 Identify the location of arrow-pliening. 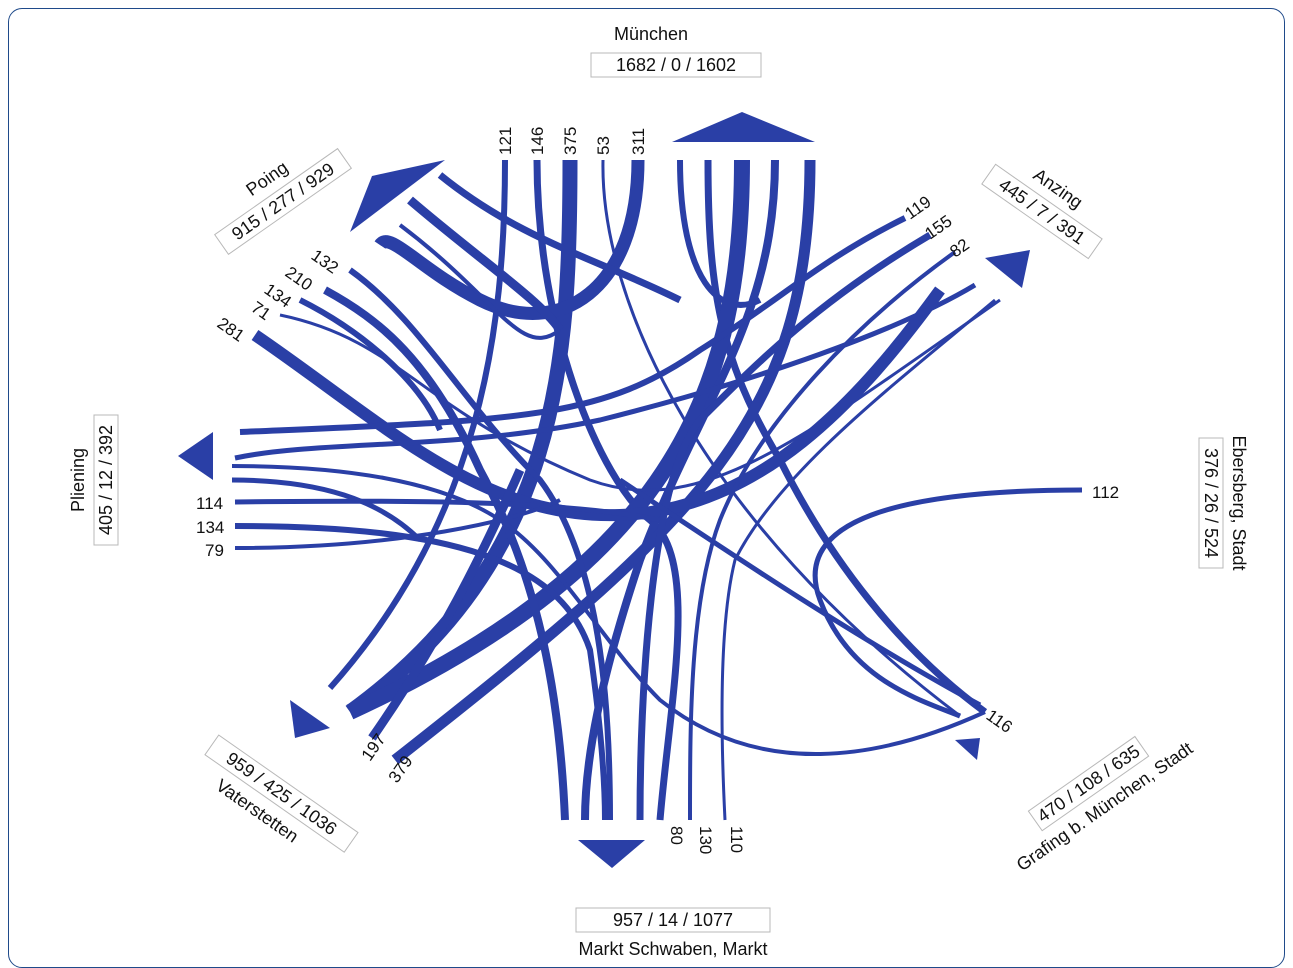
(195, 456).